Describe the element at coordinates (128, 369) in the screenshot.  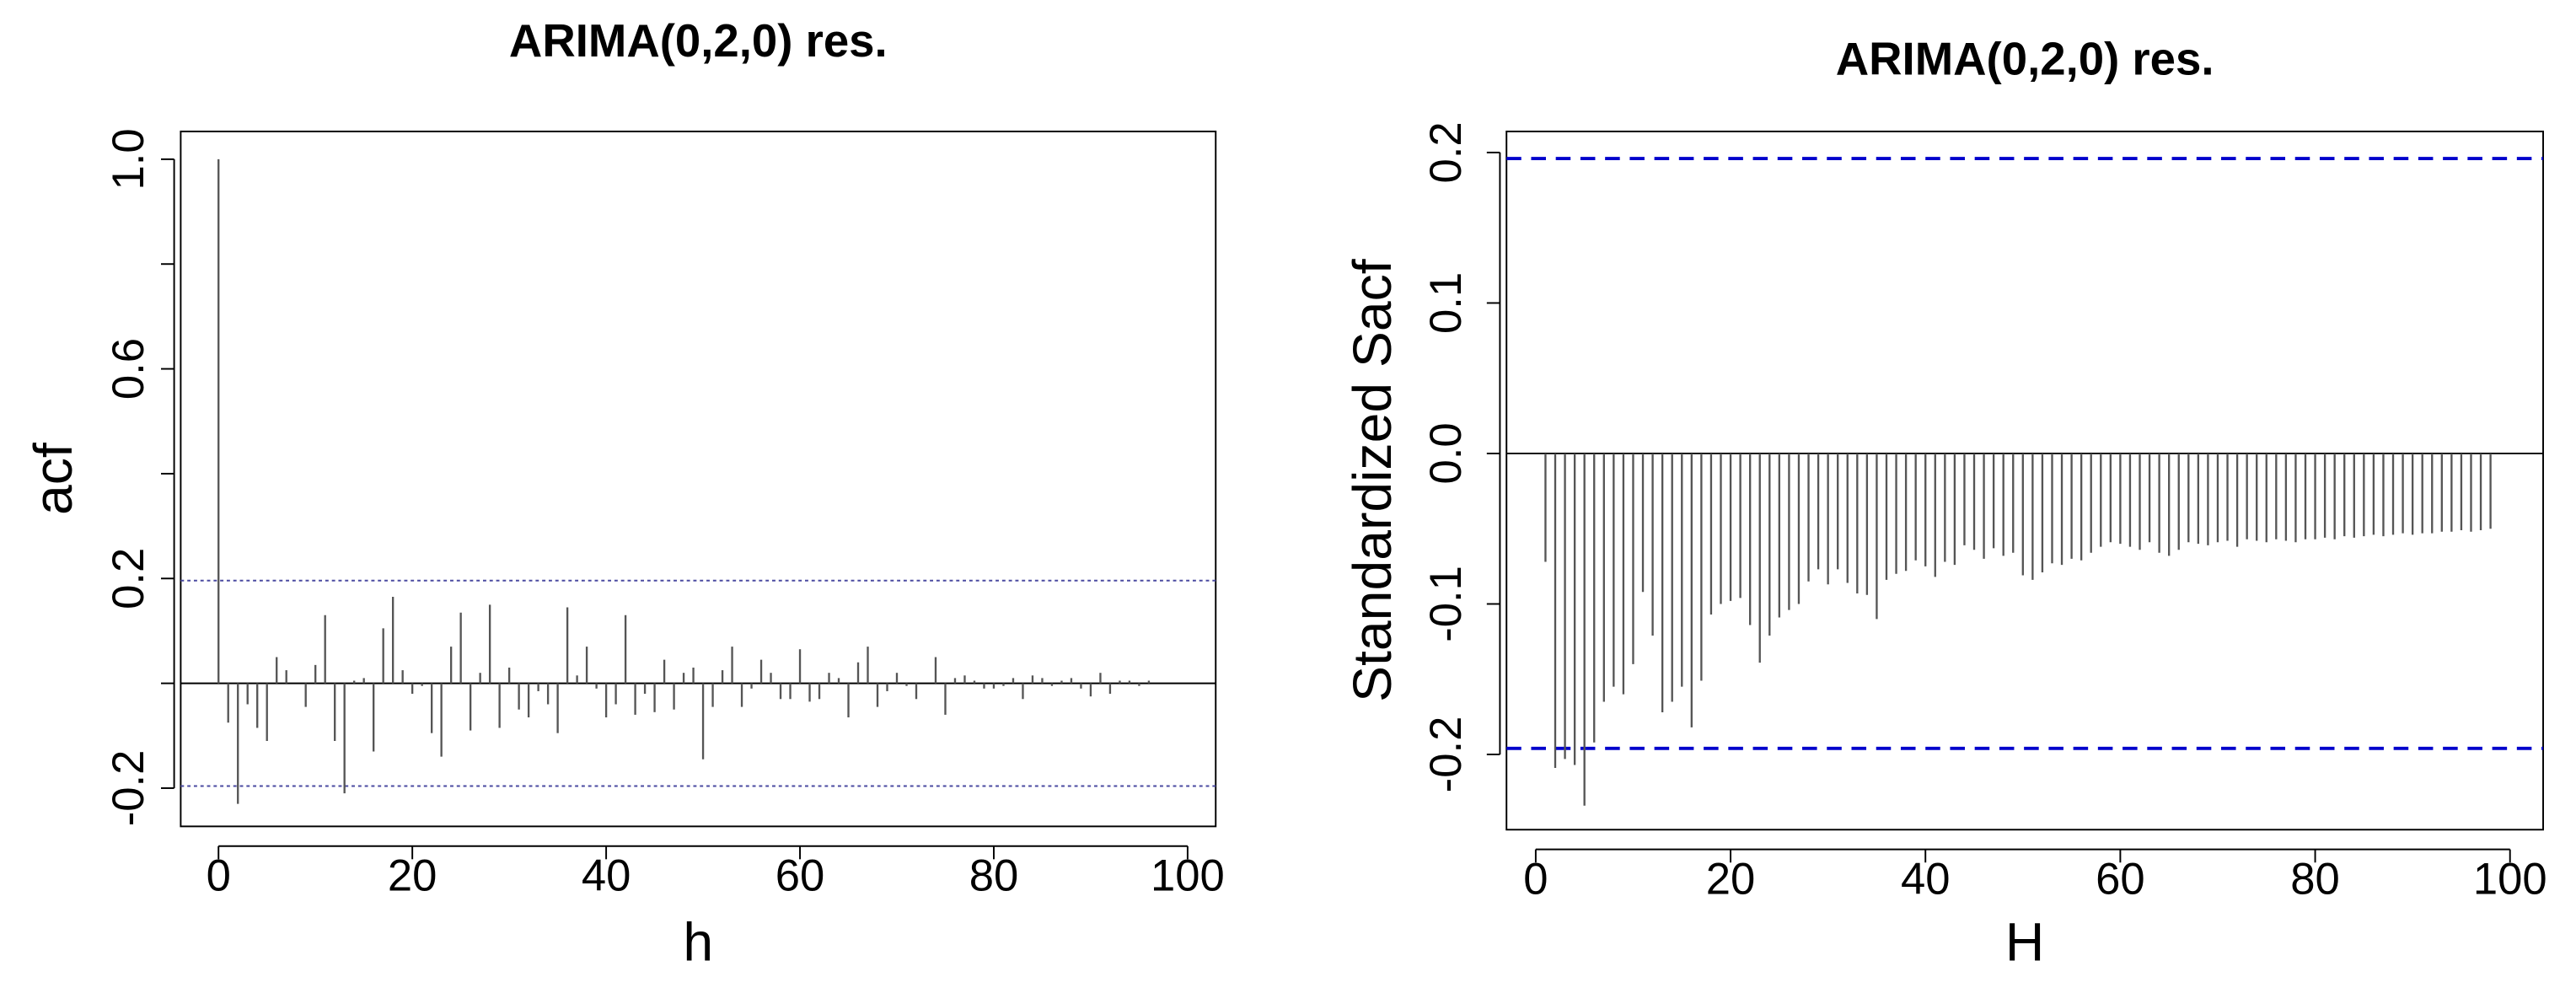
I see `y-tick-label: 0.6` at that location.